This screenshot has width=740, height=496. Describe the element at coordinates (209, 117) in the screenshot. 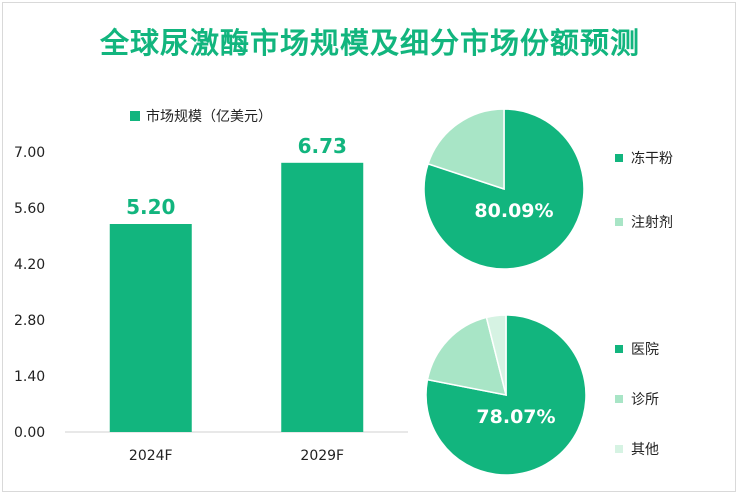

I see `bar-legend-label: 市场规模（亿美元）` at that location.